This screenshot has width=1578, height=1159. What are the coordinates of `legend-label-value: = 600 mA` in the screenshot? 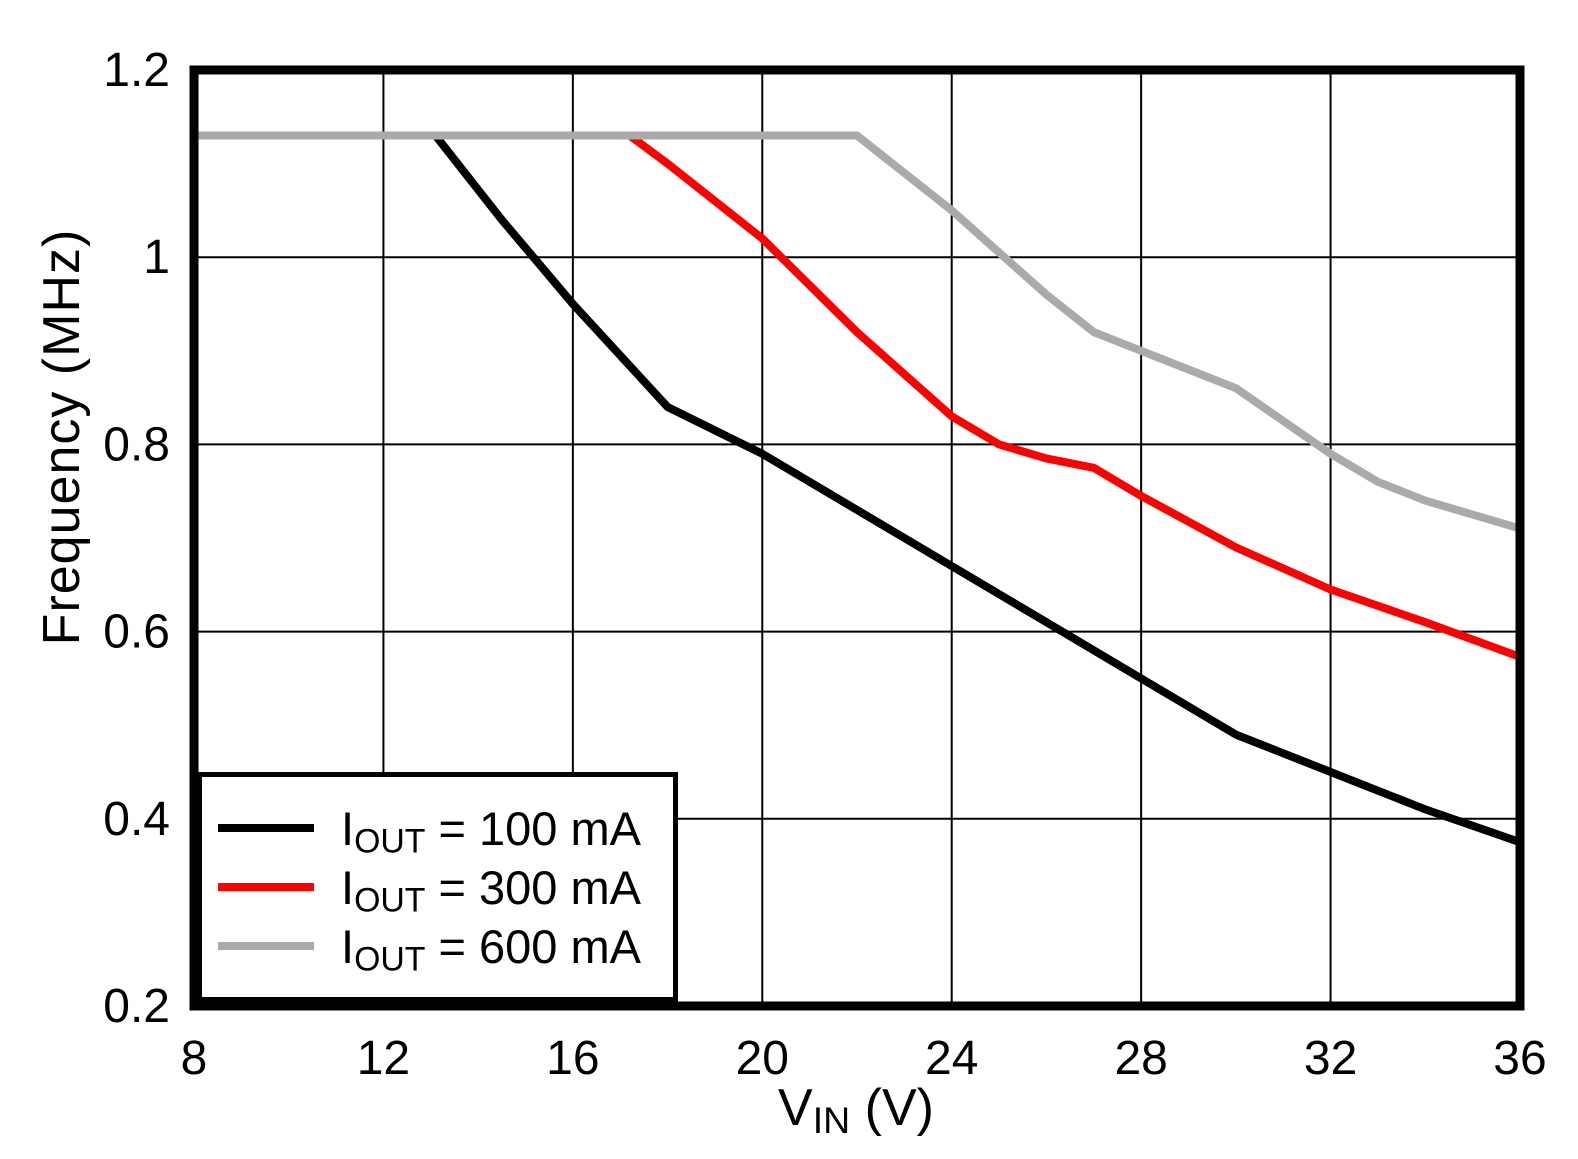 It's located at (533, 946).